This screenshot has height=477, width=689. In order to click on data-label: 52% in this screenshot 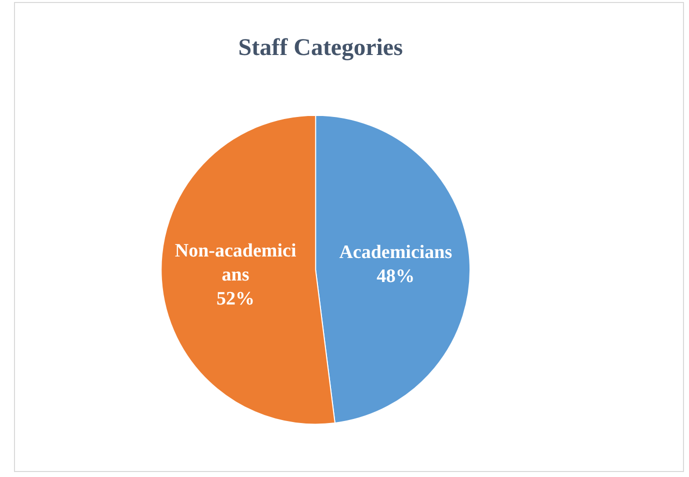, I will do `click(235, 299)`.